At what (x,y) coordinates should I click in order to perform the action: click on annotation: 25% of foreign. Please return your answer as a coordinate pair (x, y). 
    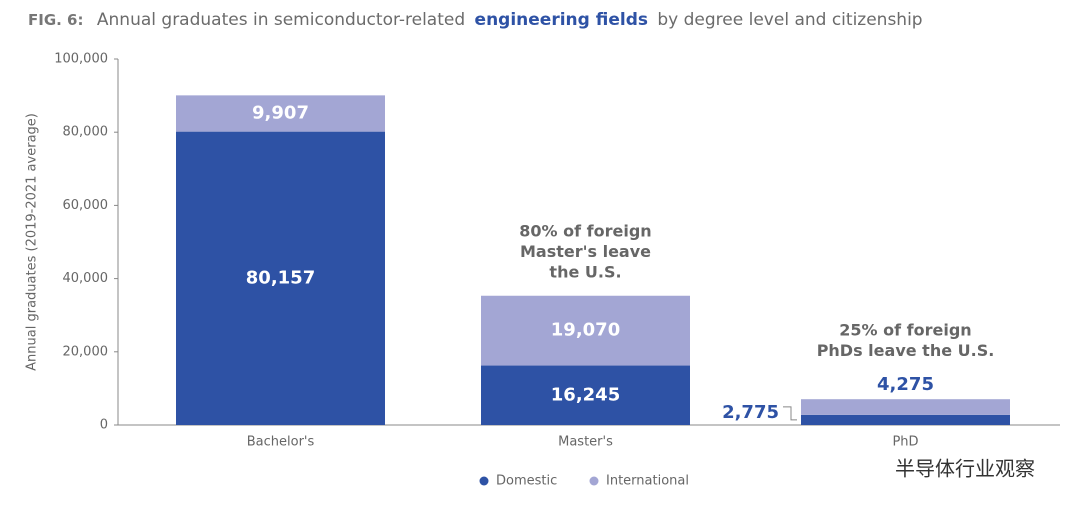
    Looking at the image, I should click on (905, 330).